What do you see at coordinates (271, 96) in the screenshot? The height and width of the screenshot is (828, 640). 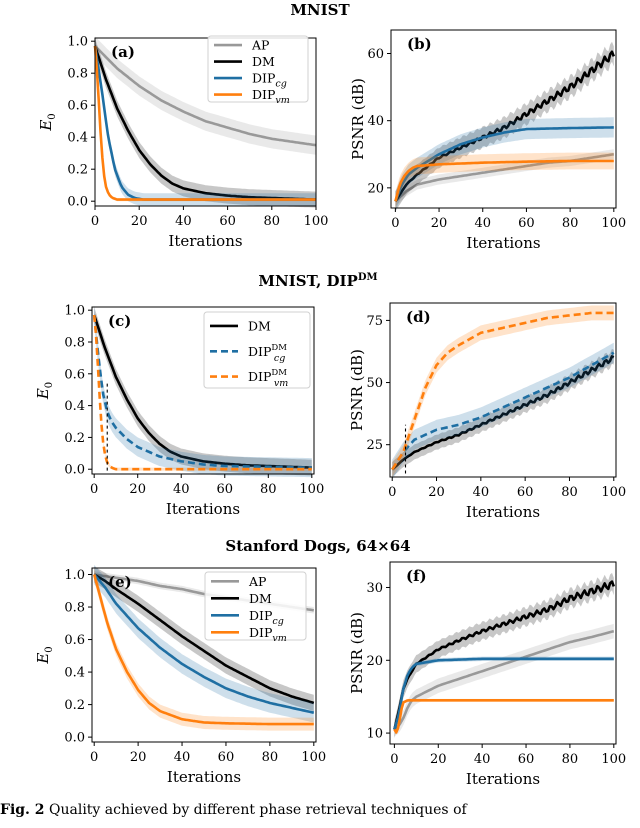 I see `legend-label-a-3: DIPvm` at bounding box center [271, 96].